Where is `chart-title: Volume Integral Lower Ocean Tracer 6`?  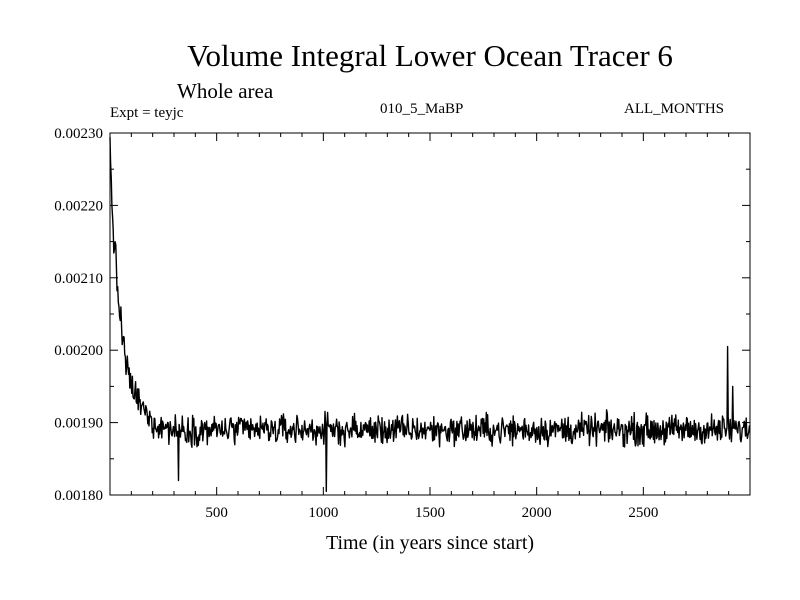
chart-title: Volume Integral Lower Ocean Tracer 6 is located at coordinates (430, 55).